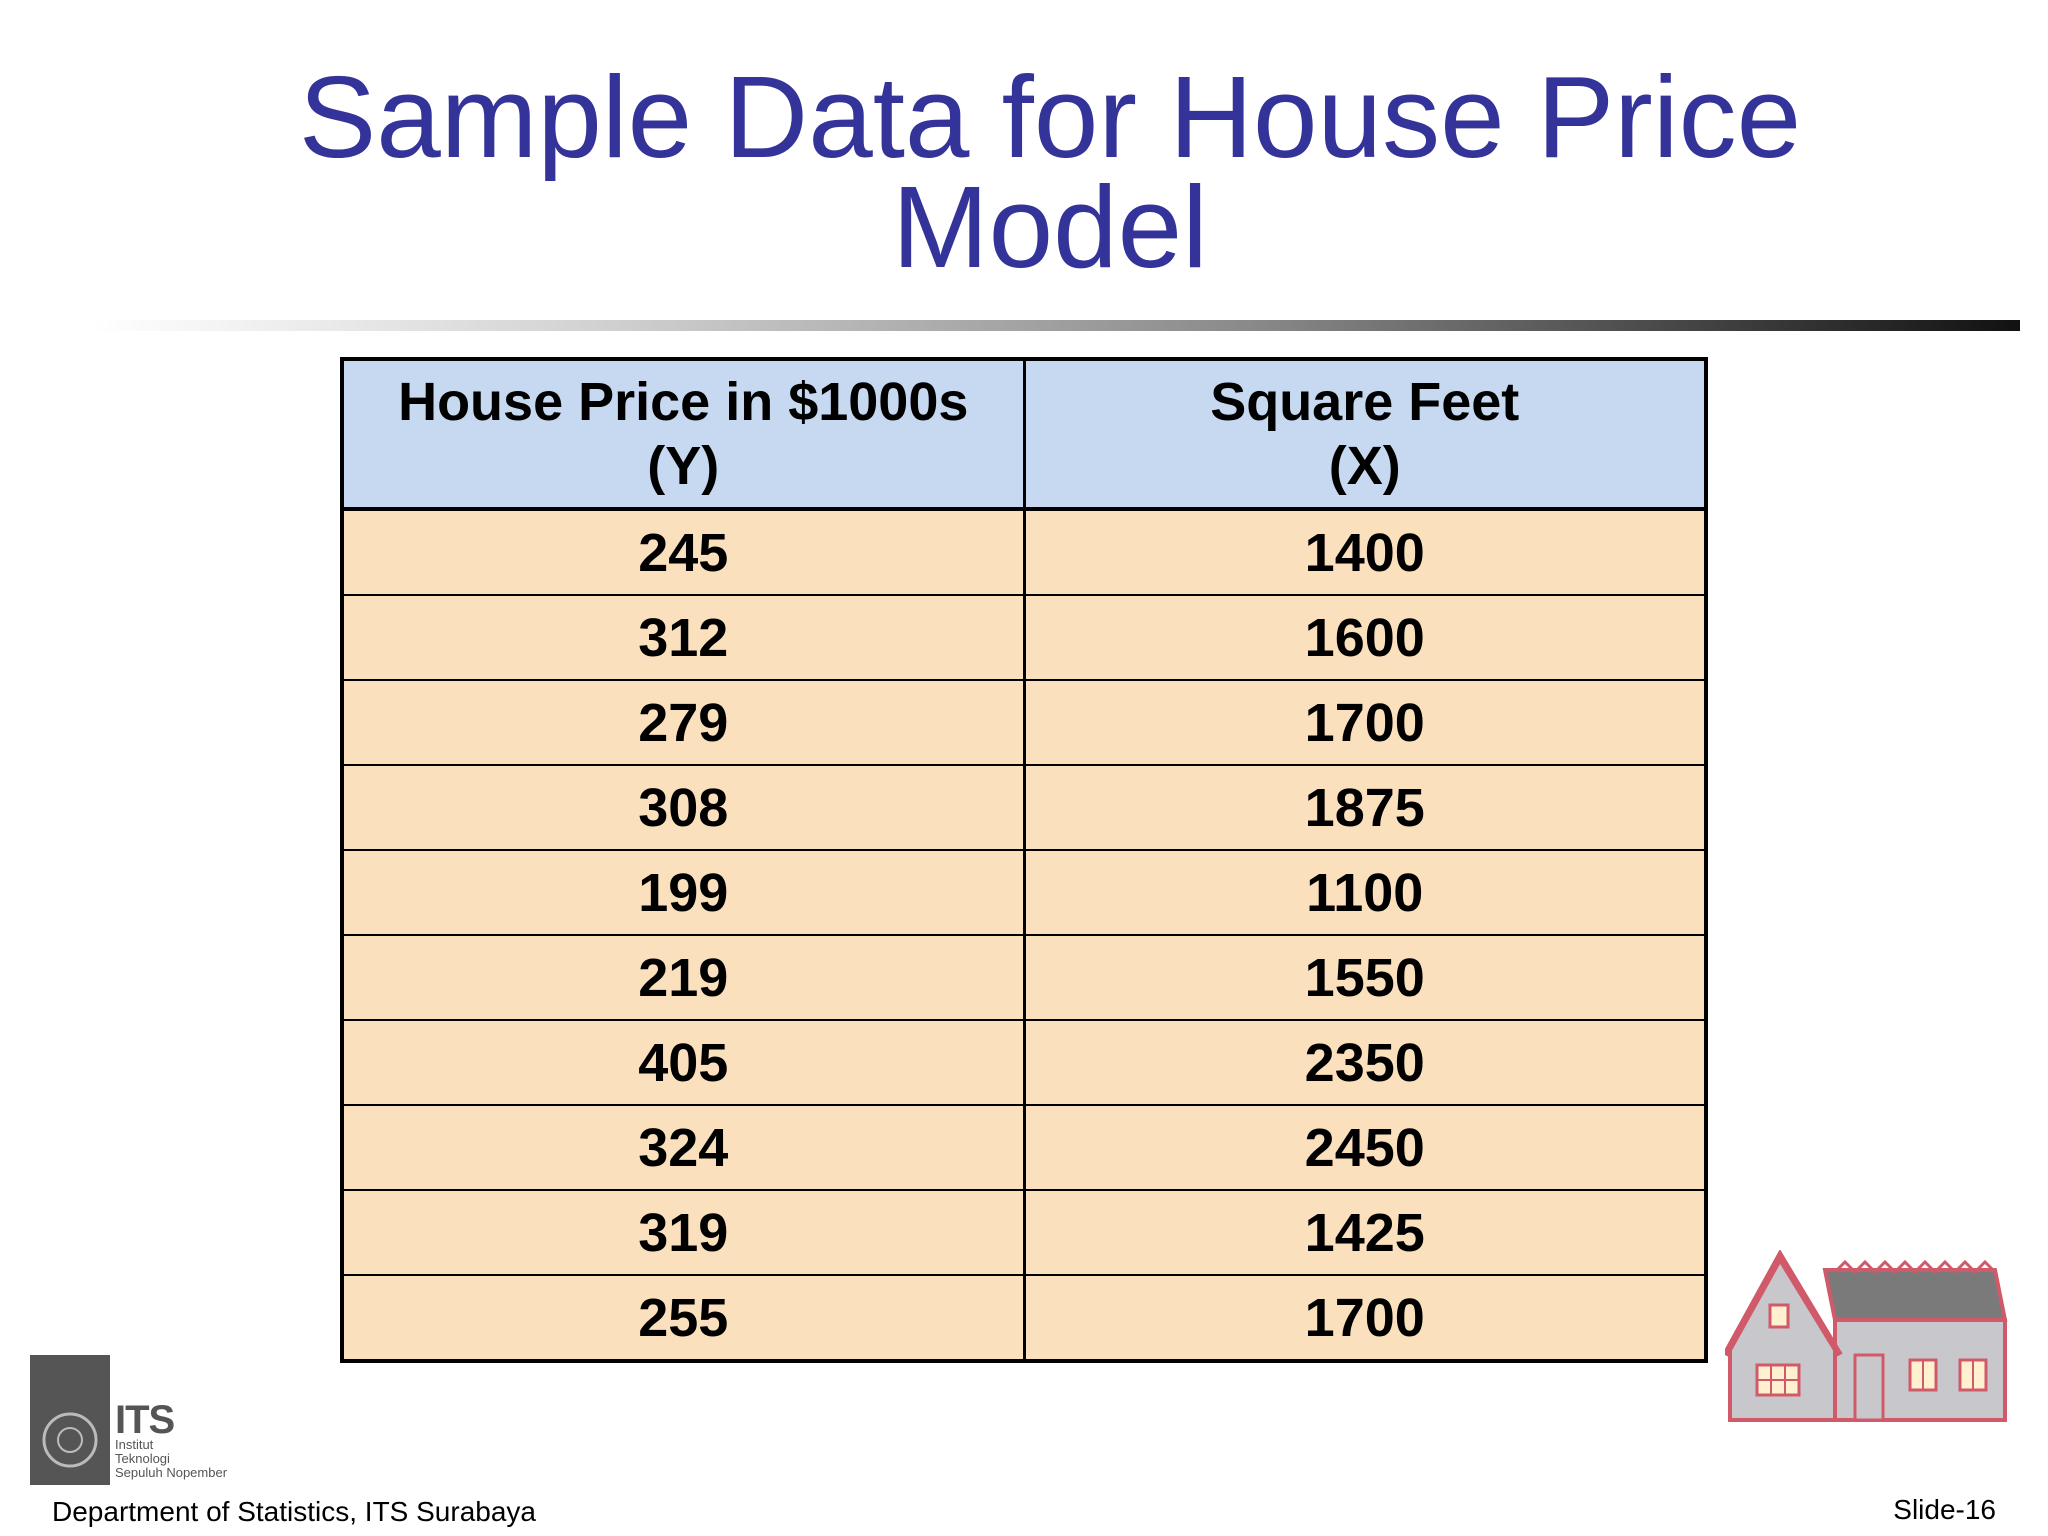 Image resolution: width=2048 pixels, height=1536 pixels. I want to click on header-square-feet: Square Feet (X), so click(1365, 435).